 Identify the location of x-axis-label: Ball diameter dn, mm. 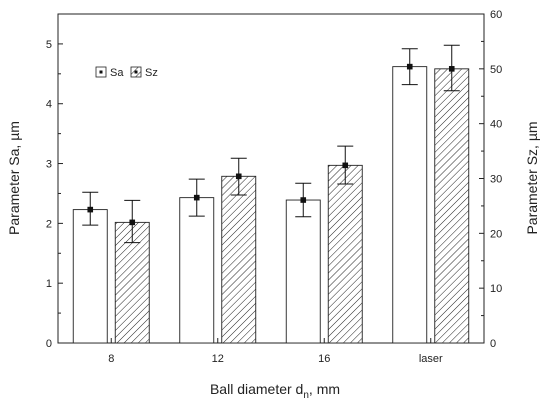
(275, 391).